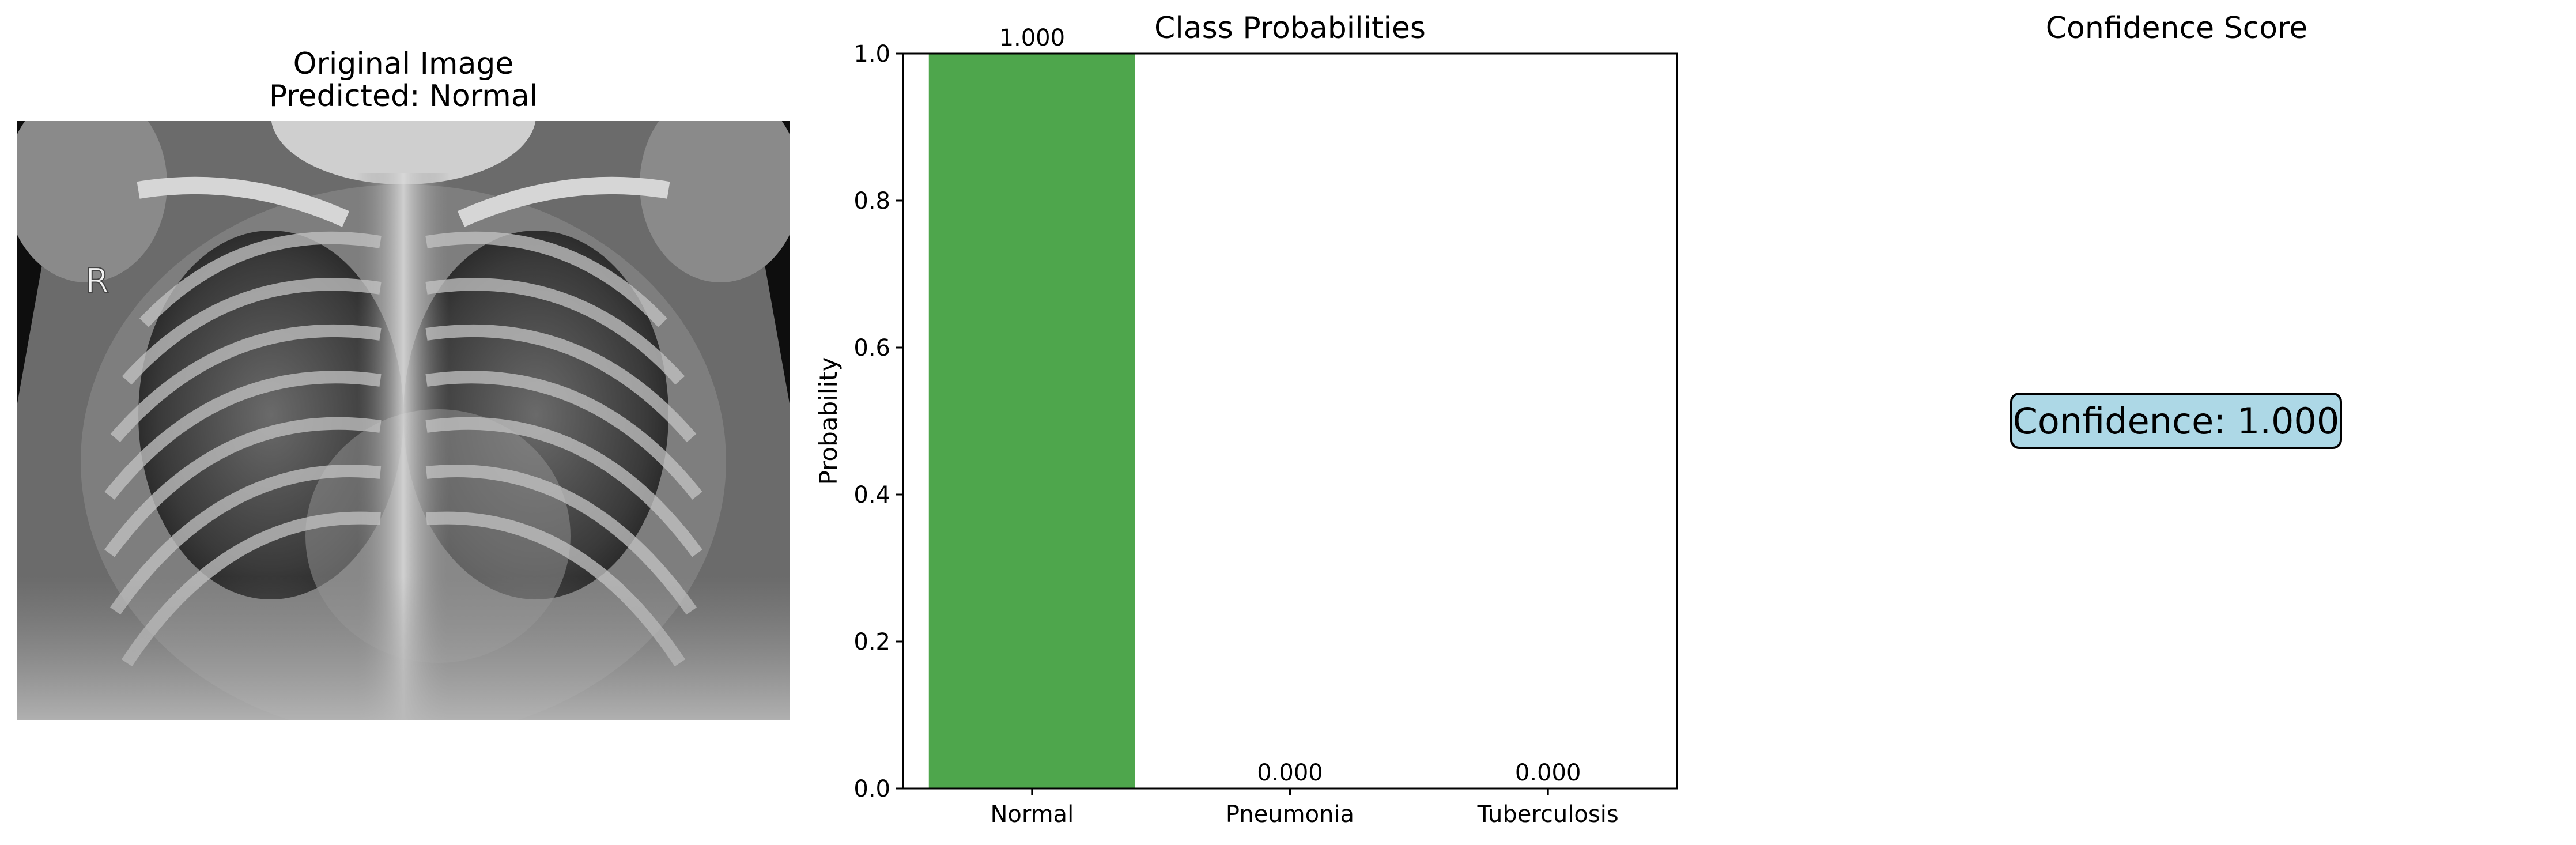 This screenshot has width=2576, height=845. What do you see at coordinates (1032, 814) in the screenshot?
I see `x-tick-label: Normal` at bounding box center [1032, 814].